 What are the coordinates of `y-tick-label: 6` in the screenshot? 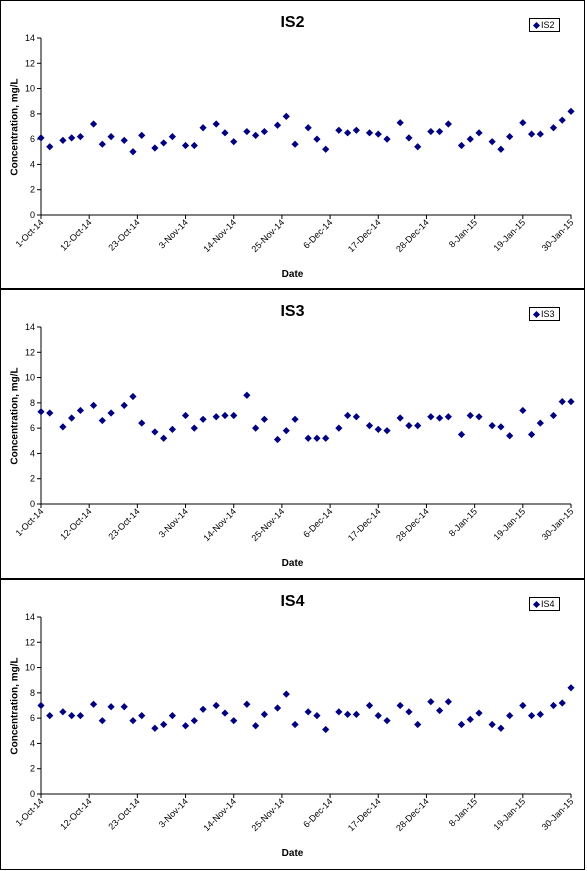 It's located at (32, 139).